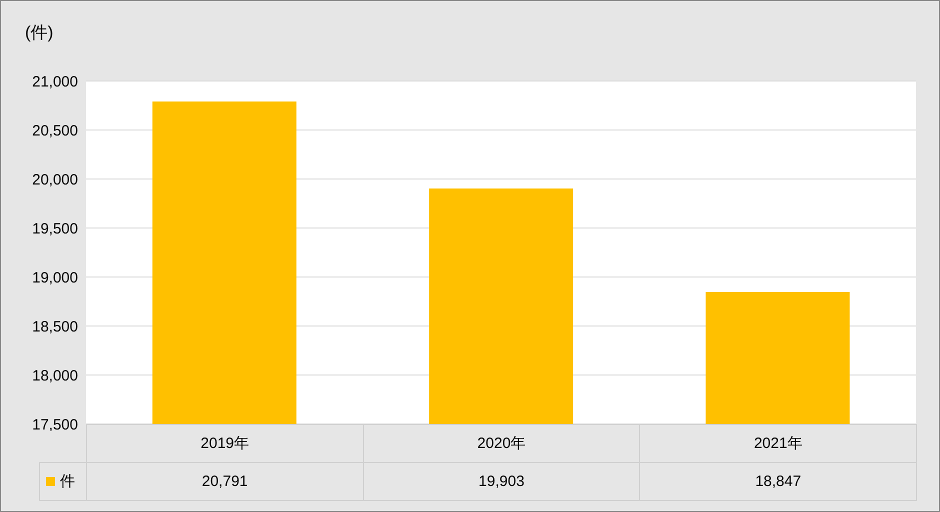  I want to click on x-tick-label: 2019年, so click(225, 443).